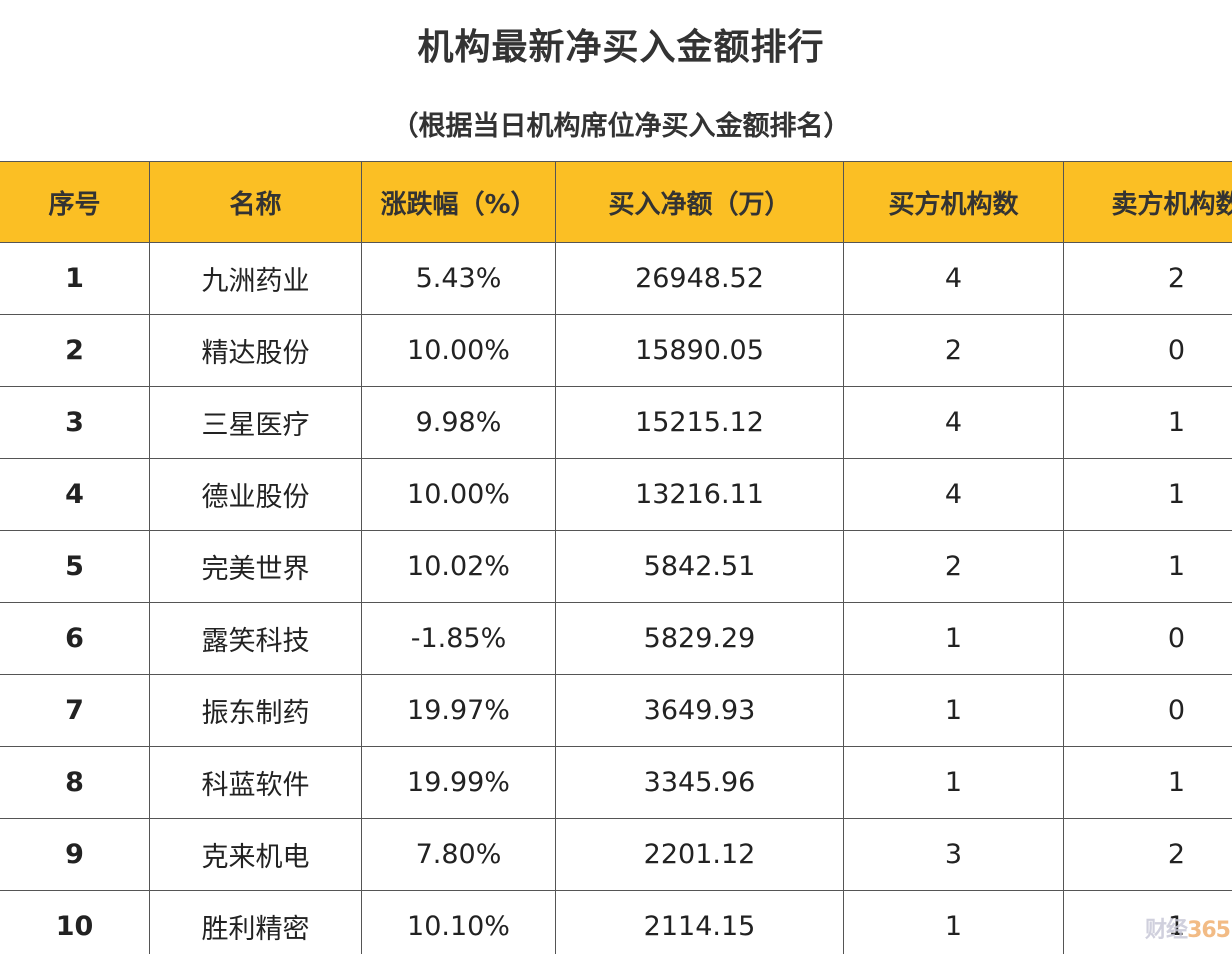 The width and height of the screenshot is (1232, 954). I want to click on cell-name: 三星医疗, so click(255, 422).